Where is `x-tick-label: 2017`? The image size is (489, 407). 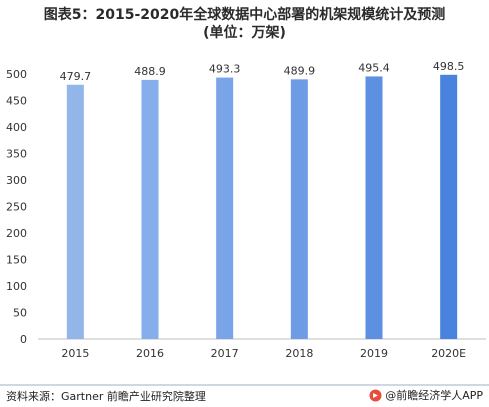 x-tick-label: 2017 is located at coordinates (225, 353).